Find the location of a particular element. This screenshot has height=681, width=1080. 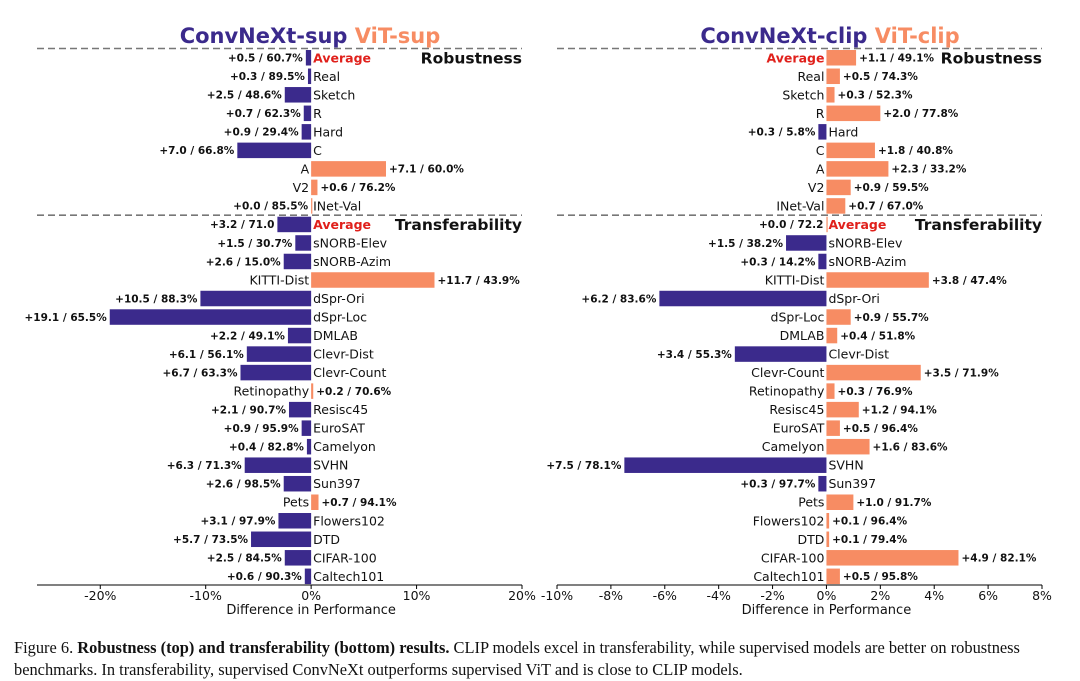

data-label: +2.5 / 84.5% is located at coordinates (244, 559).